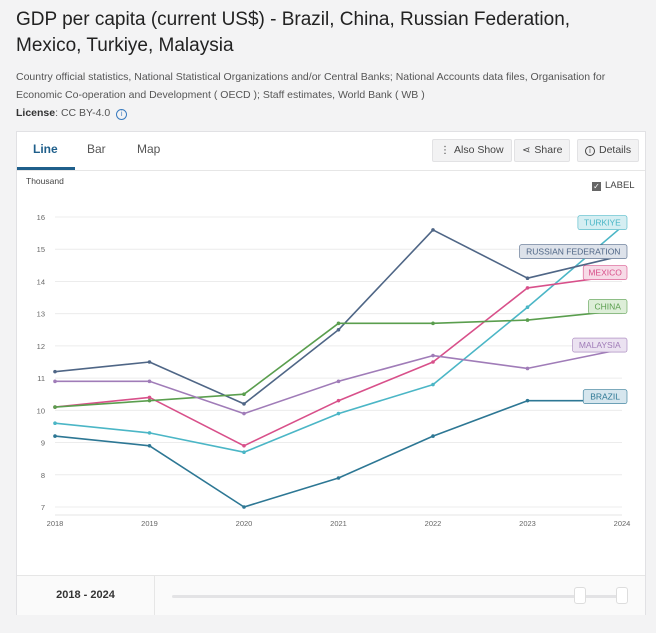  What do you see at coordinates (596, 186) in the screenshot?
I see `label-checkbox: ✓` at bounding box center [596, 186].